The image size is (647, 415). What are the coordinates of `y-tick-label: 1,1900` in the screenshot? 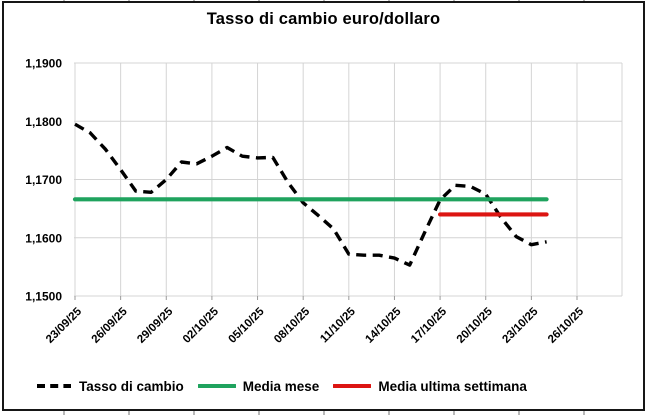 It's located at (43, 64).